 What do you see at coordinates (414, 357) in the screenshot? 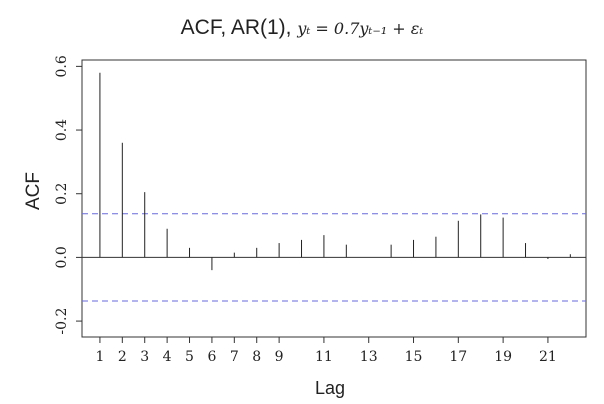
I see `x-tick-label-15: 15` at bounding box center [414, 357].